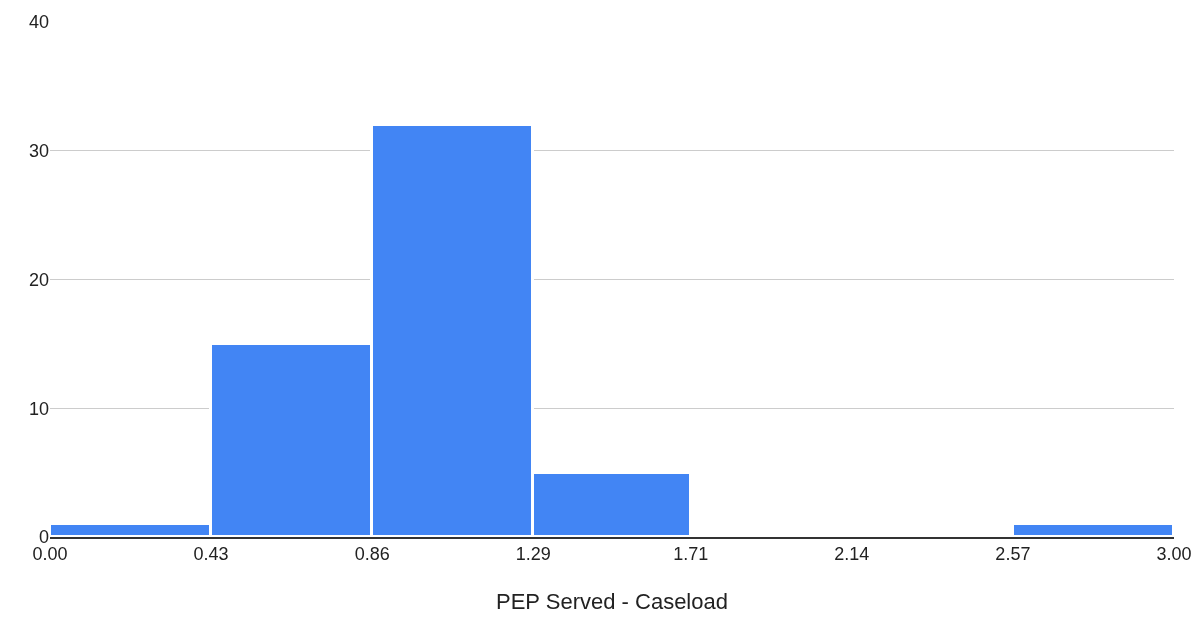 This screenshot has width=1204, height=632. I want to click on x-axis-title: PEP Served - Caseload, so click(612, 601).